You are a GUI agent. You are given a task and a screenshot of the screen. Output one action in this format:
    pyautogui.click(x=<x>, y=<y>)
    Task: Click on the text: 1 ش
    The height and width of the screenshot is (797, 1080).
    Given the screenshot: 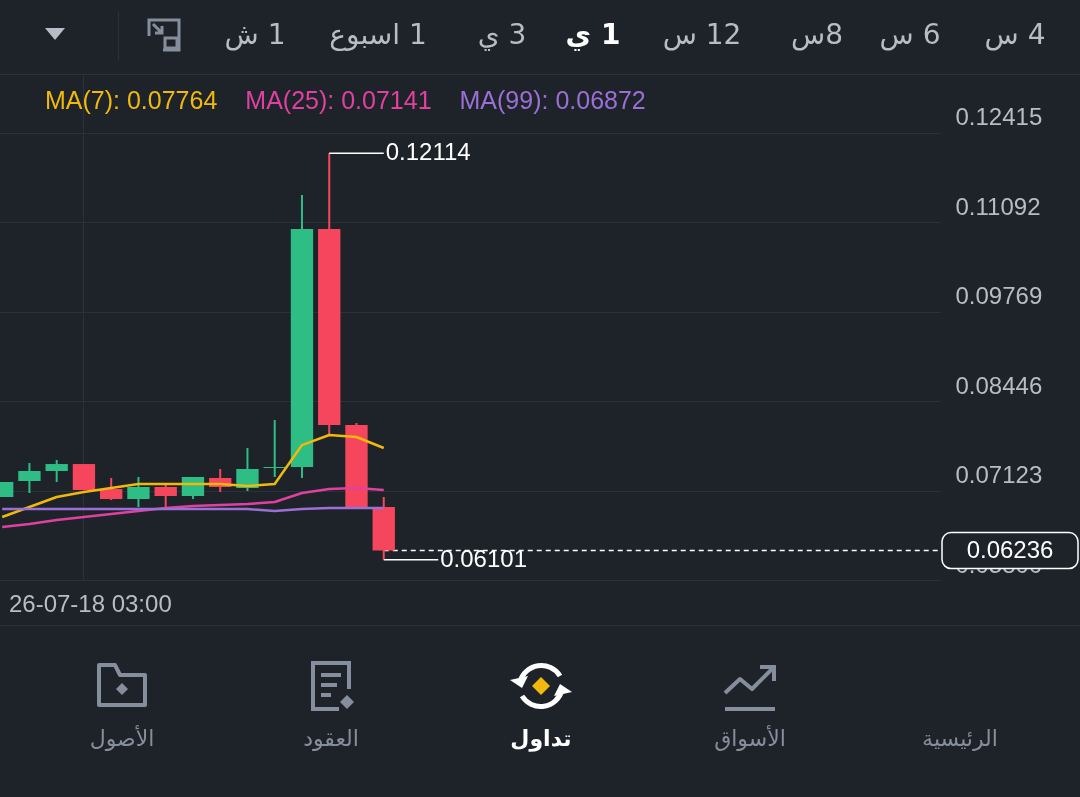 What is the action you would take?
    pyautogui.click(x=255, y=34)
    